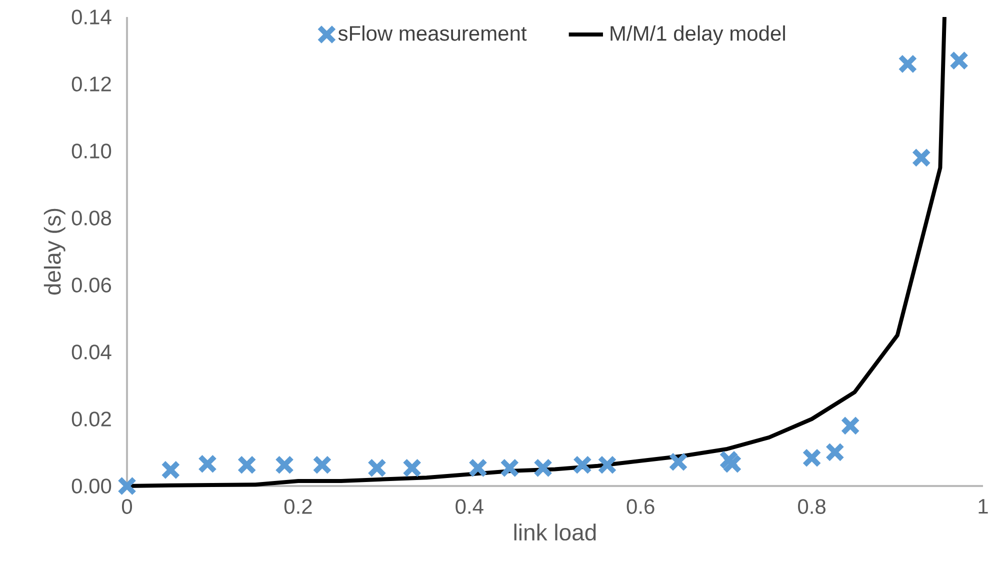 Image resolution: width=995 pixels, height=579 pixels. I want to click on y-tick-label: 0.12, so click(91, 84).